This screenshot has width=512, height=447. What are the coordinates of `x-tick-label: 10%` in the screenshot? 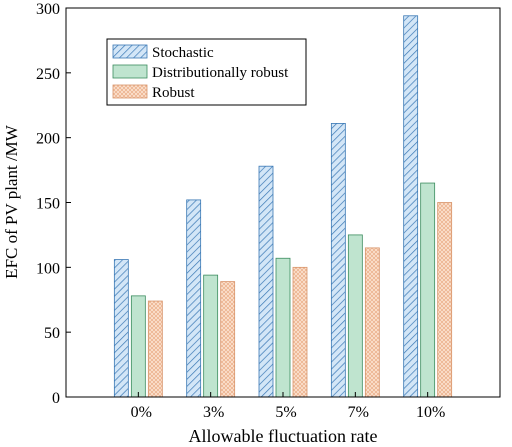 It's located at (430, 412).